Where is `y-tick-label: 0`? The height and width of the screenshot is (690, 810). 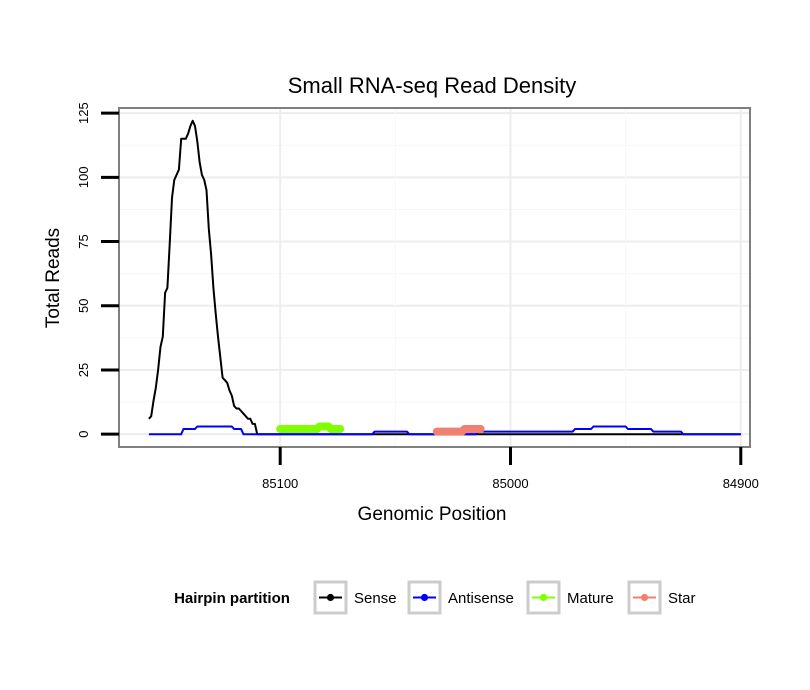 y-tick-label: 0 is located at coordinates (83, 434).